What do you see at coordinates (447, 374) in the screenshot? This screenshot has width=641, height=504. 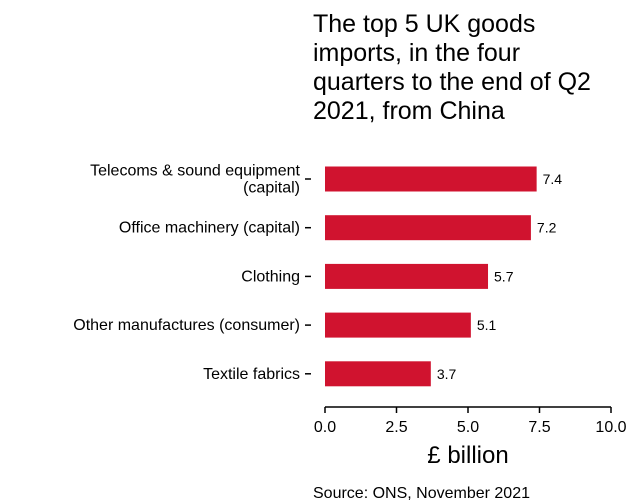 I see `data-label: 3.7` at bounding box center [447, 374].